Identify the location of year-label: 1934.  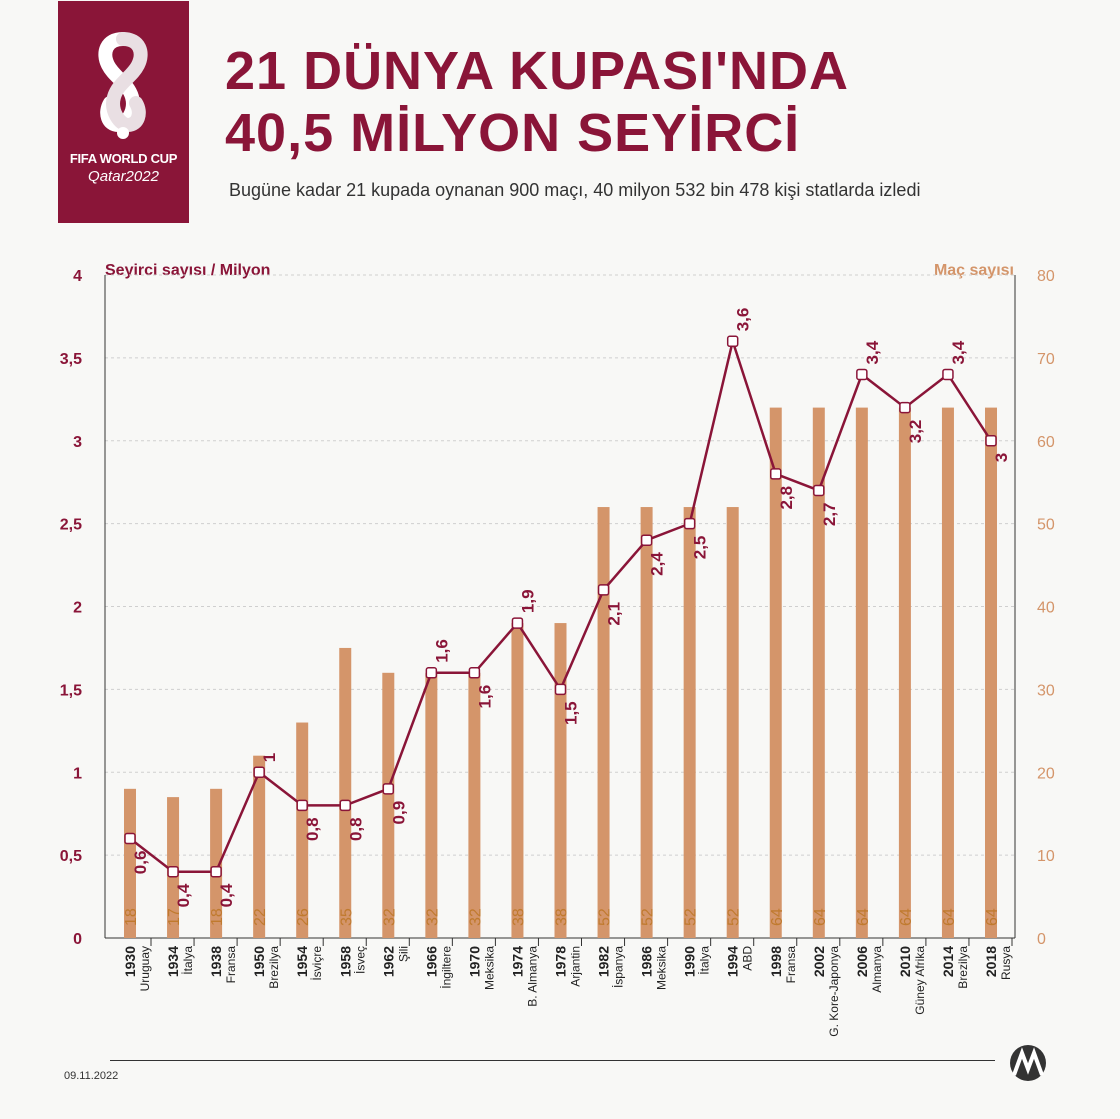
(173, 961).